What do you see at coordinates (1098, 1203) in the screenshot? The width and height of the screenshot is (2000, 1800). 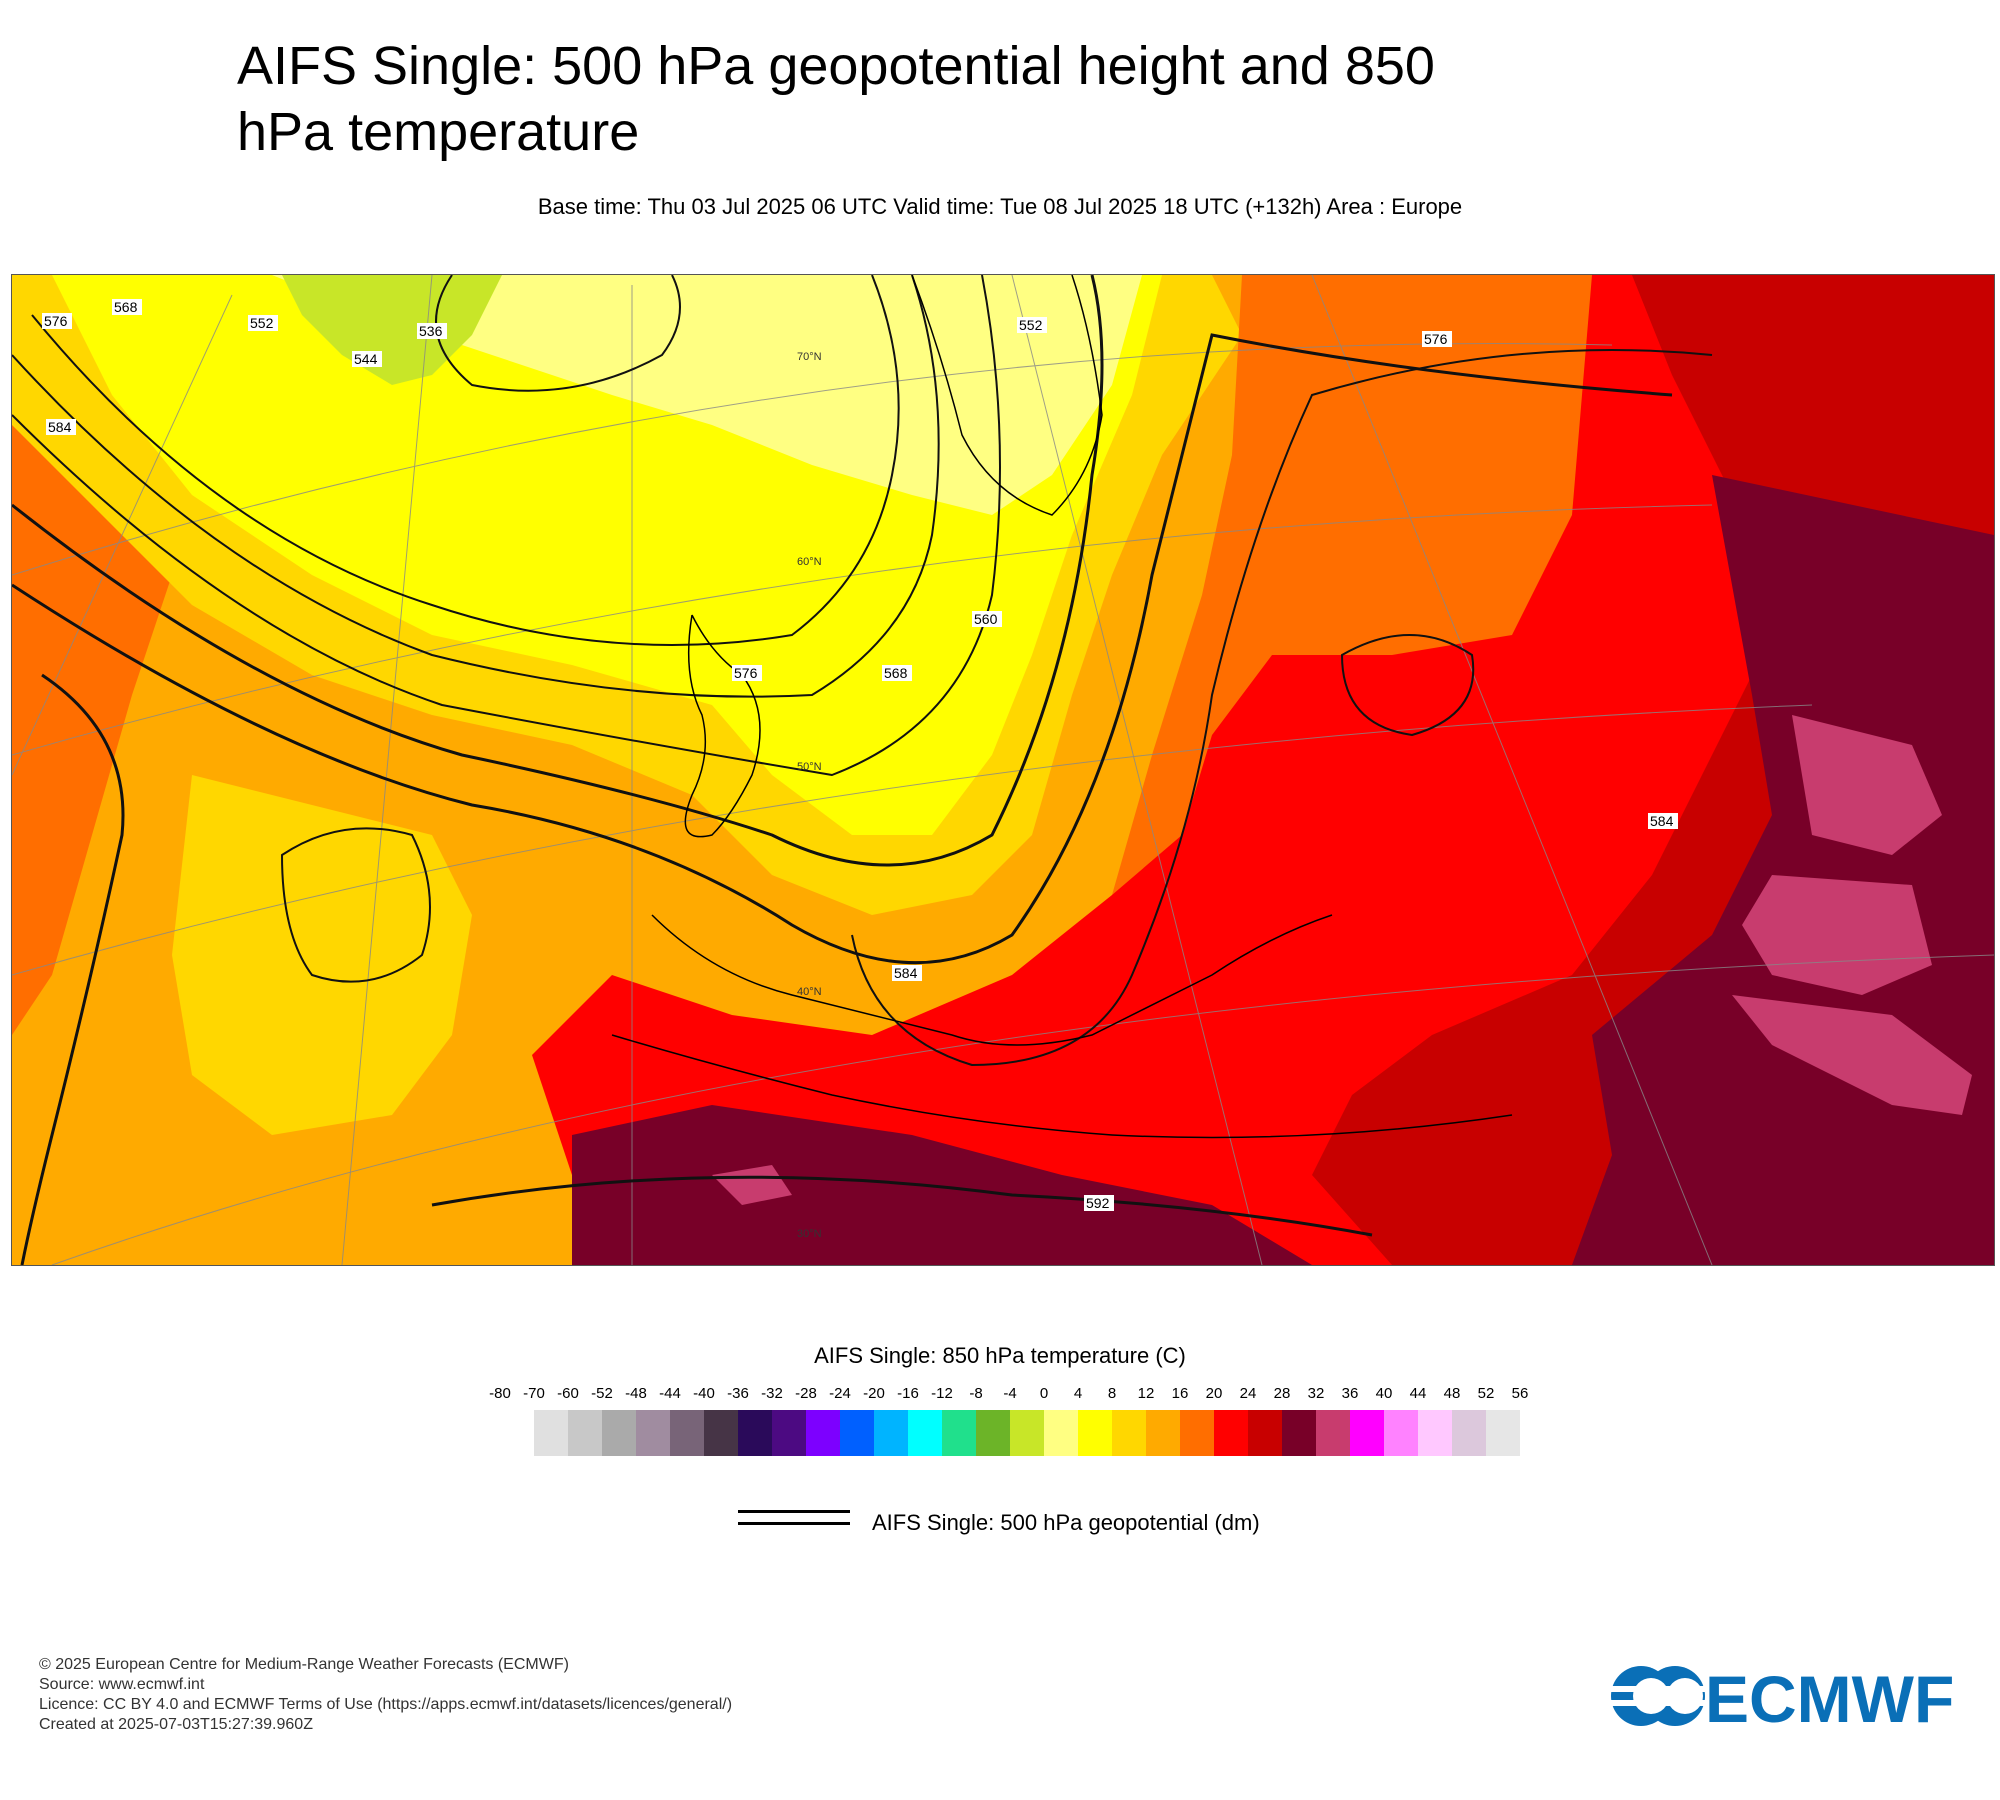 I see `contour-label-592: 592` at bounding box center [1098, 1203].